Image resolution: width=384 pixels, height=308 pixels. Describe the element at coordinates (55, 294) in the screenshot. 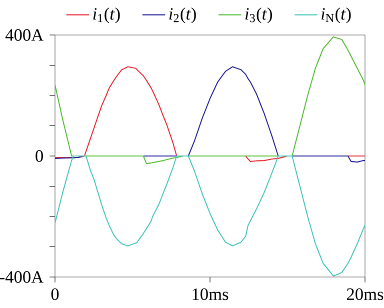

I see `x-tick-label: 0` at that location.